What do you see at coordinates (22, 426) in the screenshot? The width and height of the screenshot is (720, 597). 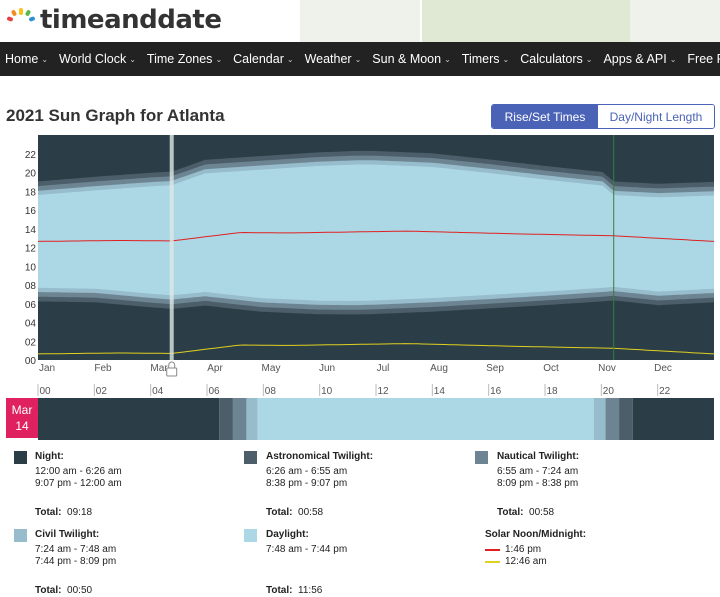 I see `badge-day: 14` at bounding box center [22, 426].